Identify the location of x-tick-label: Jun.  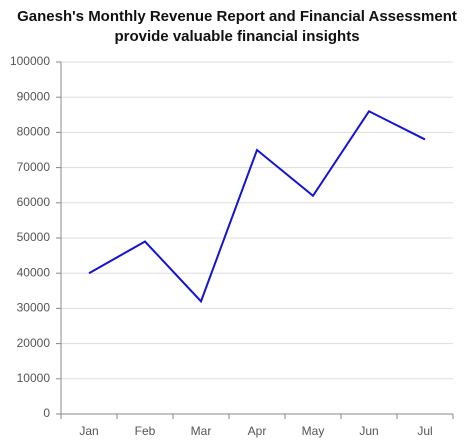
(368, 431).